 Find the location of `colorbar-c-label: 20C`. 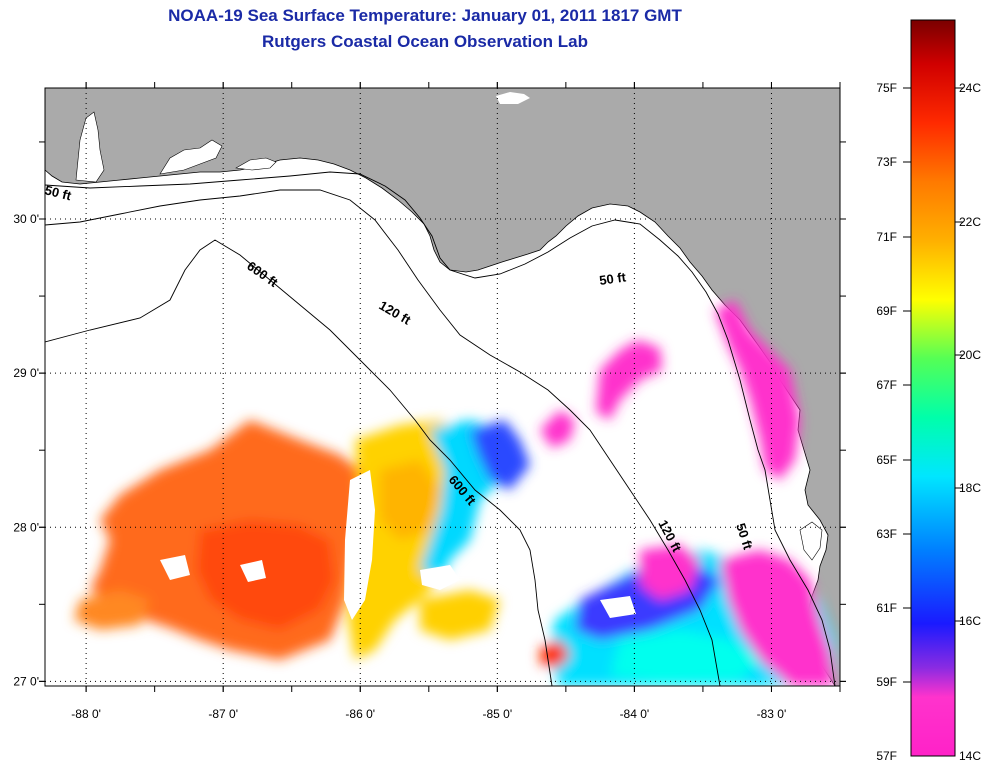

colorbar-c-label: 20C is located at coordinates (970, 355).